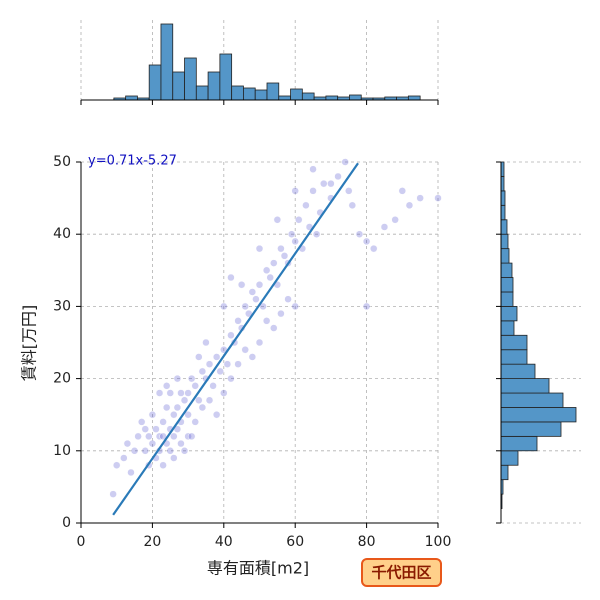 The image size is (600, 600). Describe the element at coordinates (367, 542) in the screenshot. I see `x-tick-label: 80` at that location.